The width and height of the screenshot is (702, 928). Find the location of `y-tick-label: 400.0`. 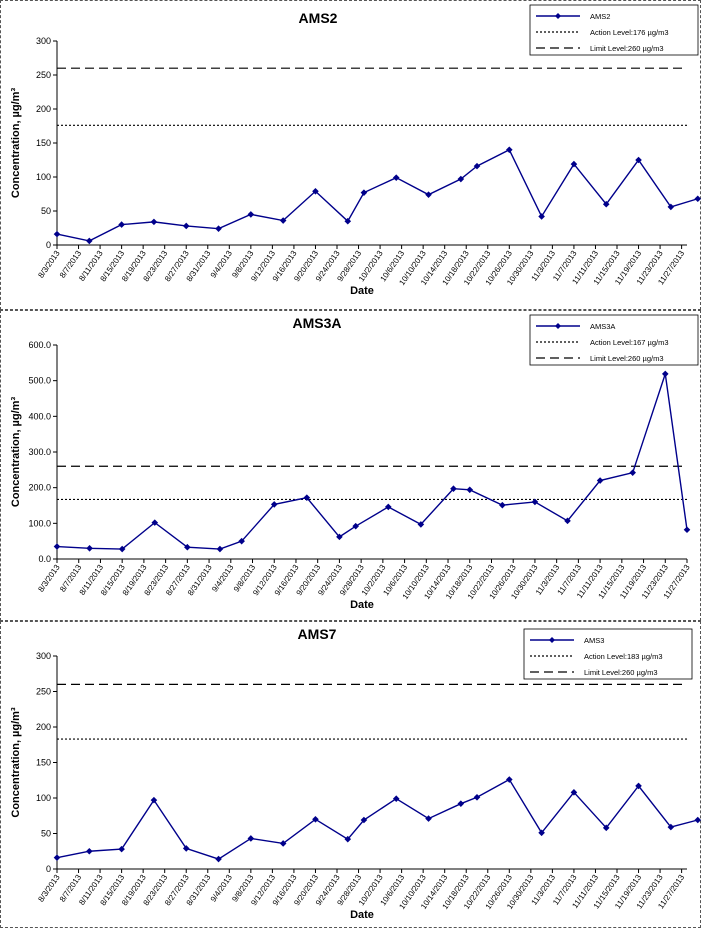

y-tick-label: 400.0 is located at coordinates (39, 416).